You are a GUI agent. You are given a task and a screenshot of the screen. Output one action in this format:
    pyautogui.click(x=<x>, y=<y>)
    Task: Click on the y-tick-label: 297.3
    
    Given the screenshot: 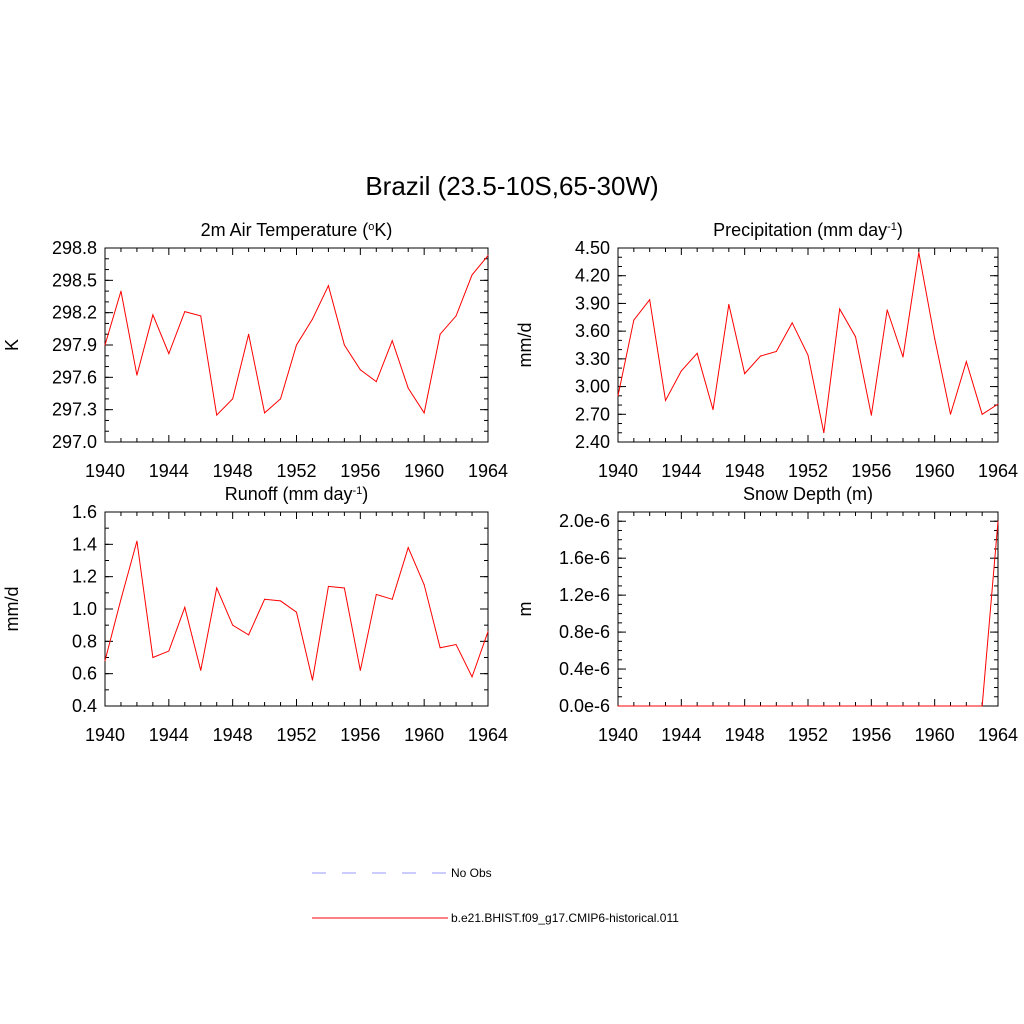 What is the action you would take?
    pyautogui.click(x=74, y=410)
    